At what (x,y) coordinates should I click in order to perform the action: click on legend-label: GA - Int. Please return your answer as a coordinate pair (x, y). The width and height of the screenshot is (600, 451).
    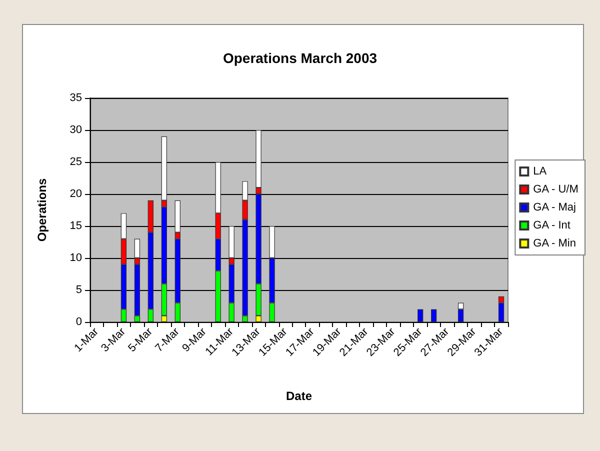
    Looking at the image, I should click on (551, 226).